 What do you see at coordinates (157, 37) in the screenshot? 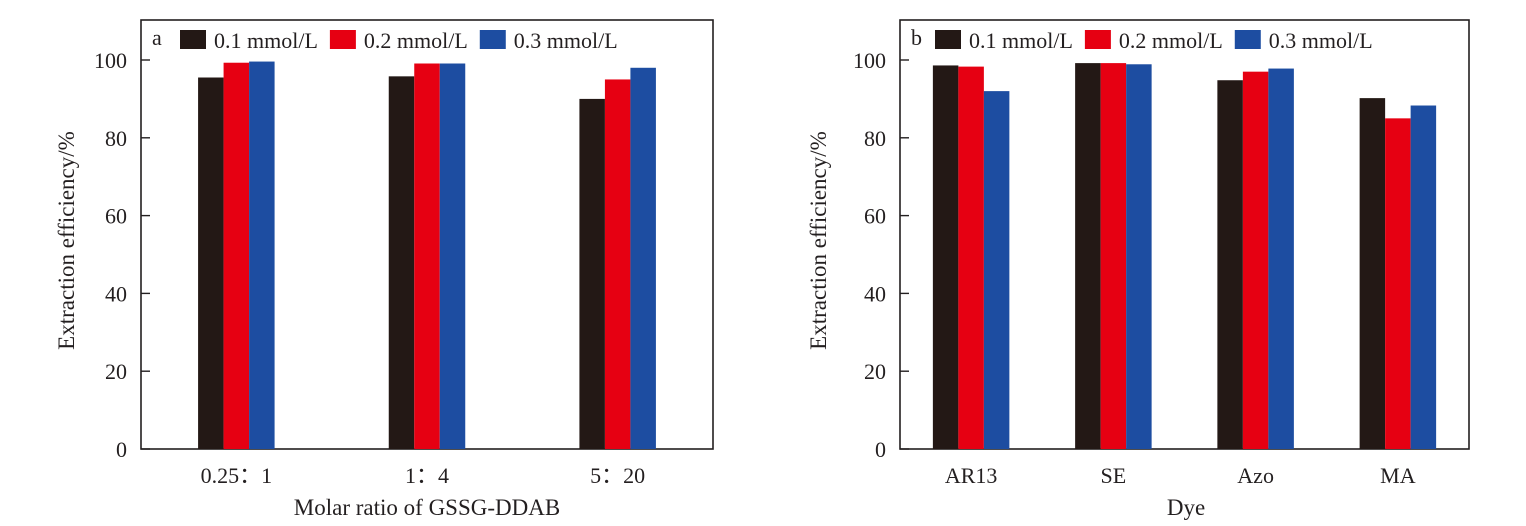
I see `panel-label: a` at bounding box center [157, 37].